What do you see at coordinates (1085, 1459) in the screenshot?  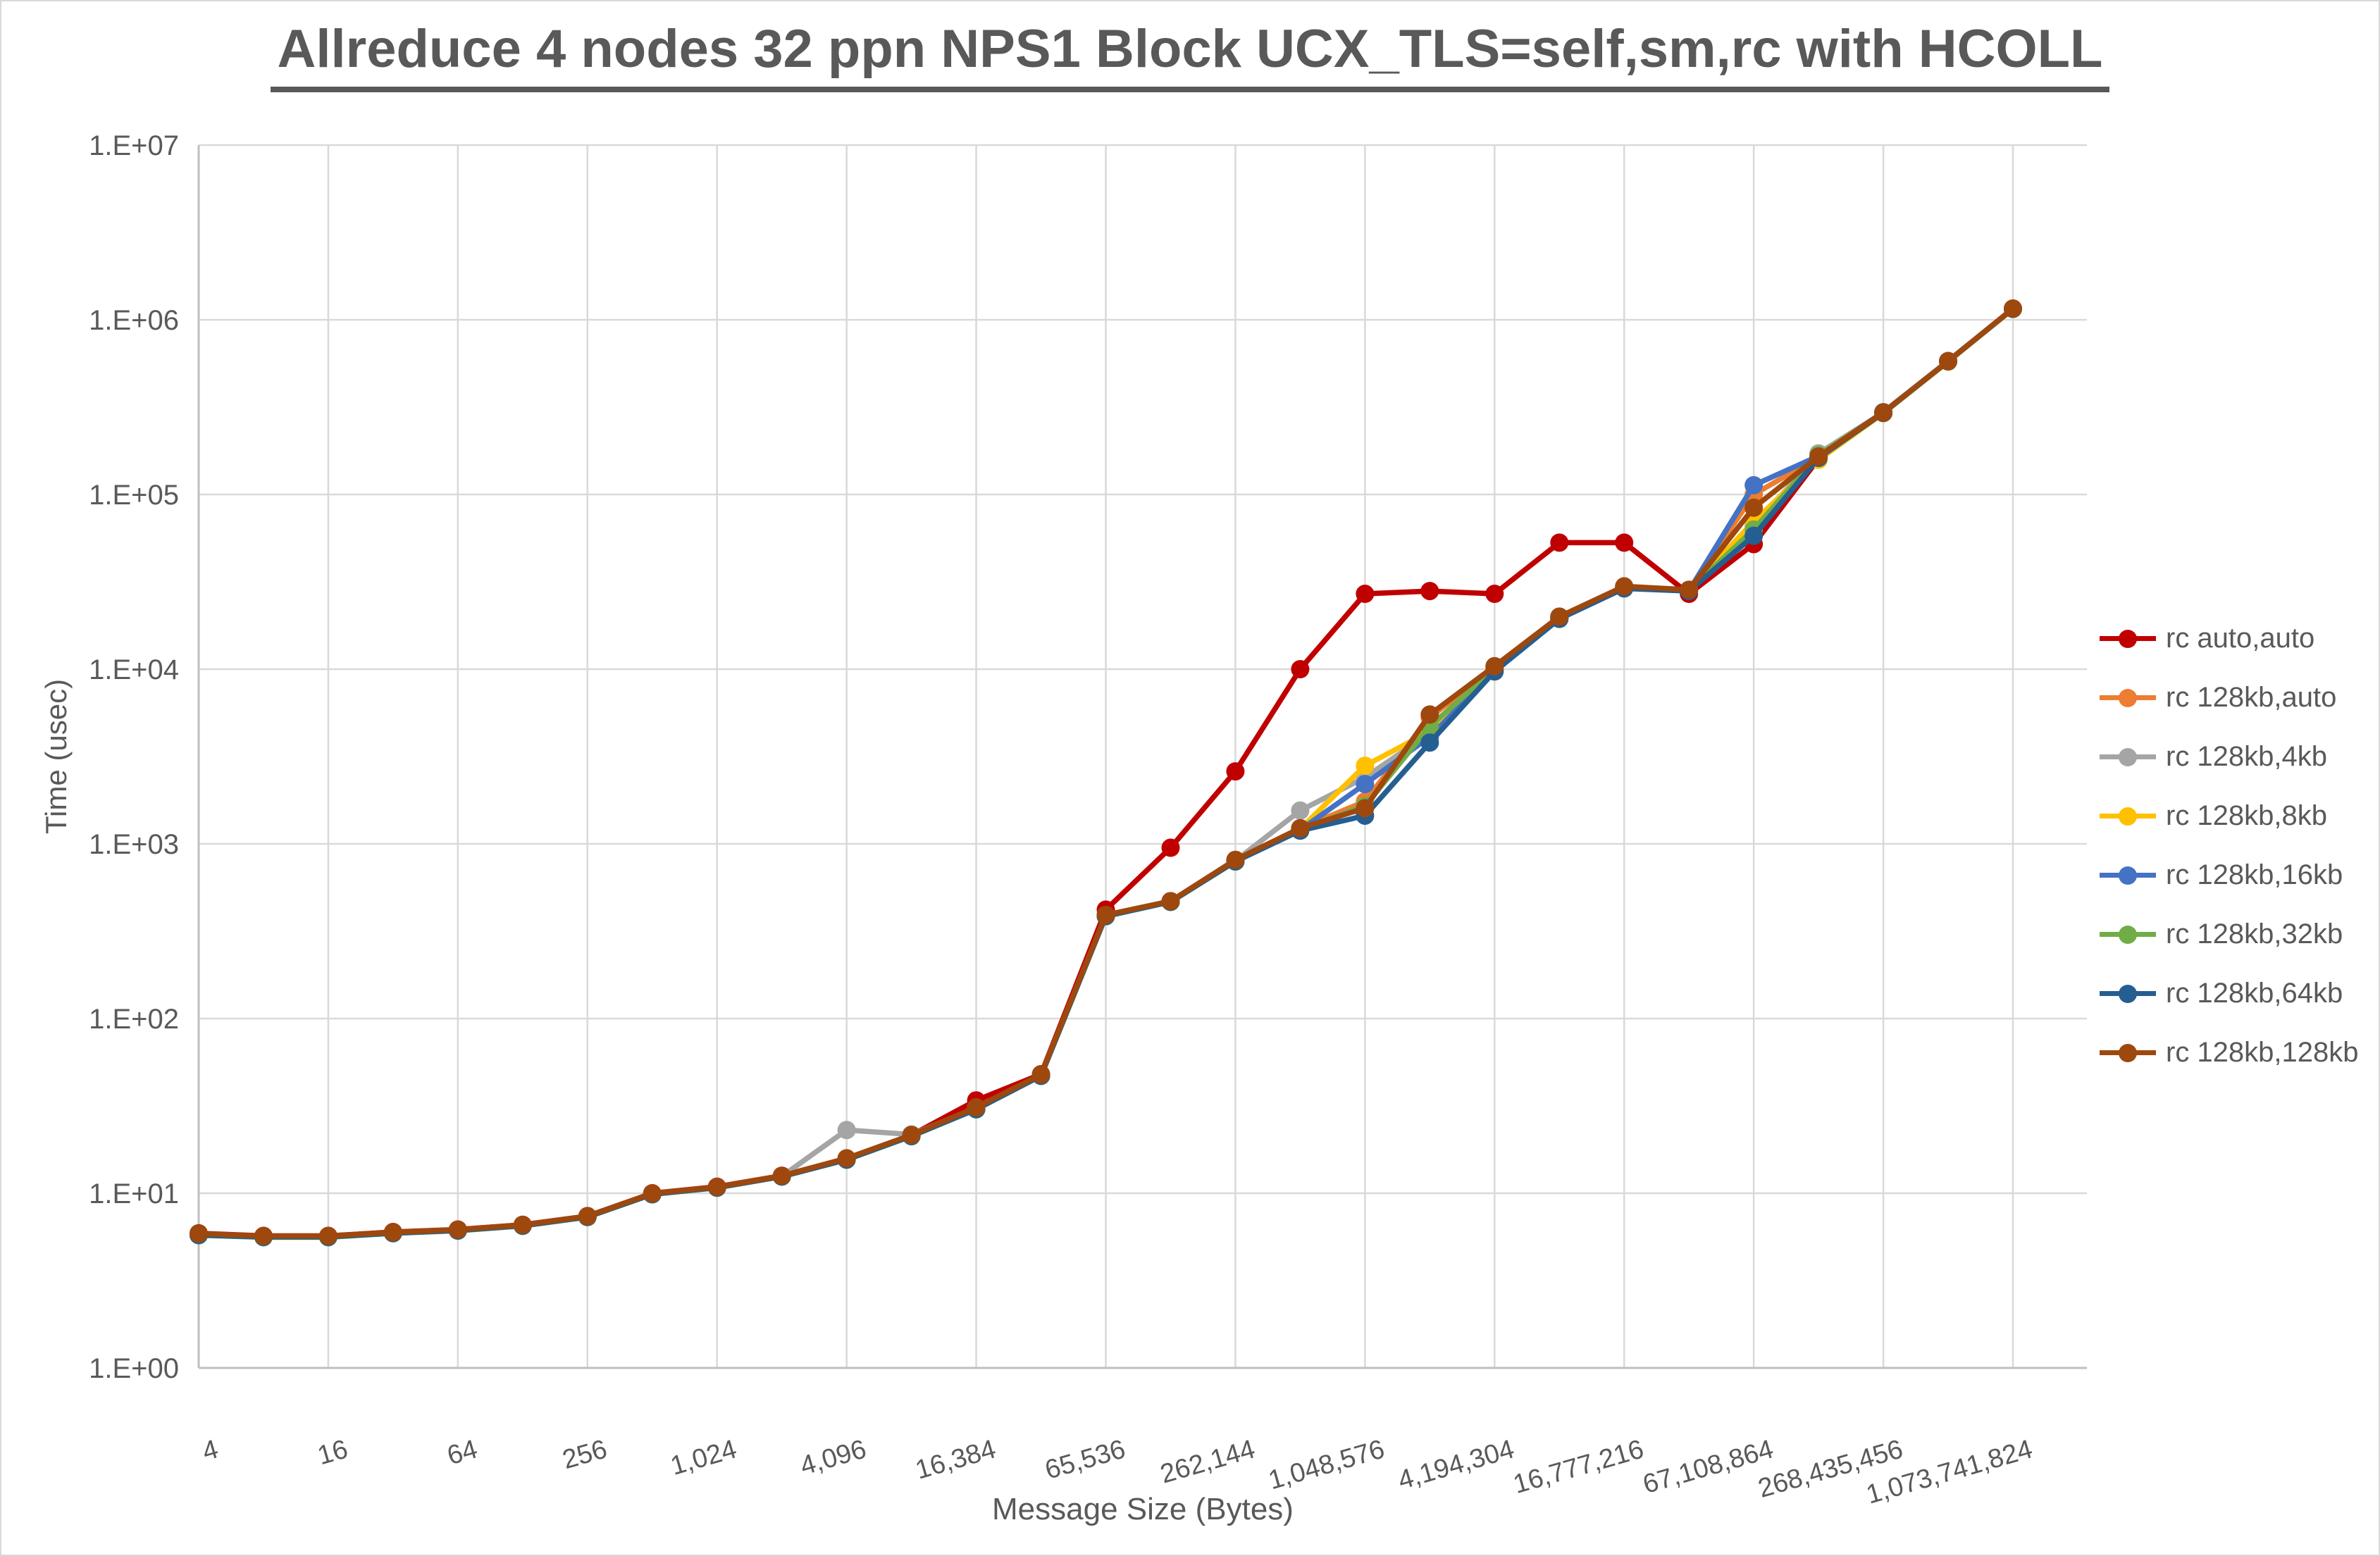 I see `x-tick-label: 65,536` at bounding box center [1085, 1459].